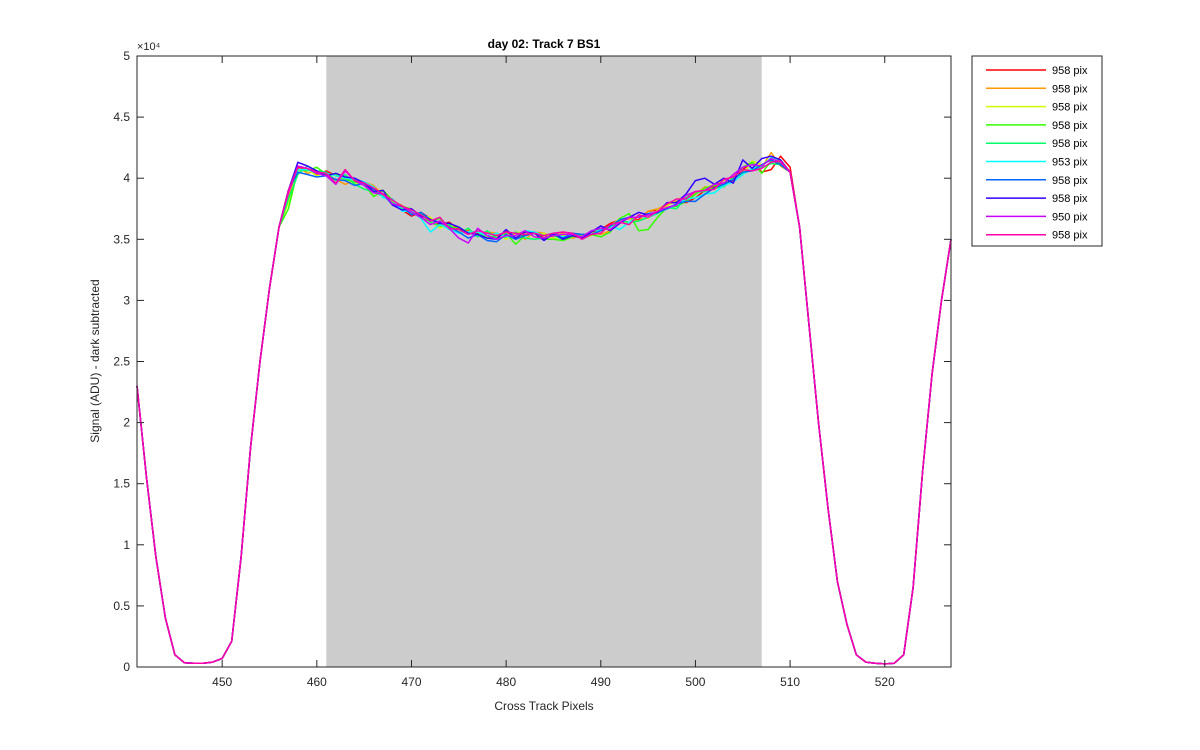 This screenshot has height=750, width=1200. I want to click on x-tick-label: 470, so click(411, 682).